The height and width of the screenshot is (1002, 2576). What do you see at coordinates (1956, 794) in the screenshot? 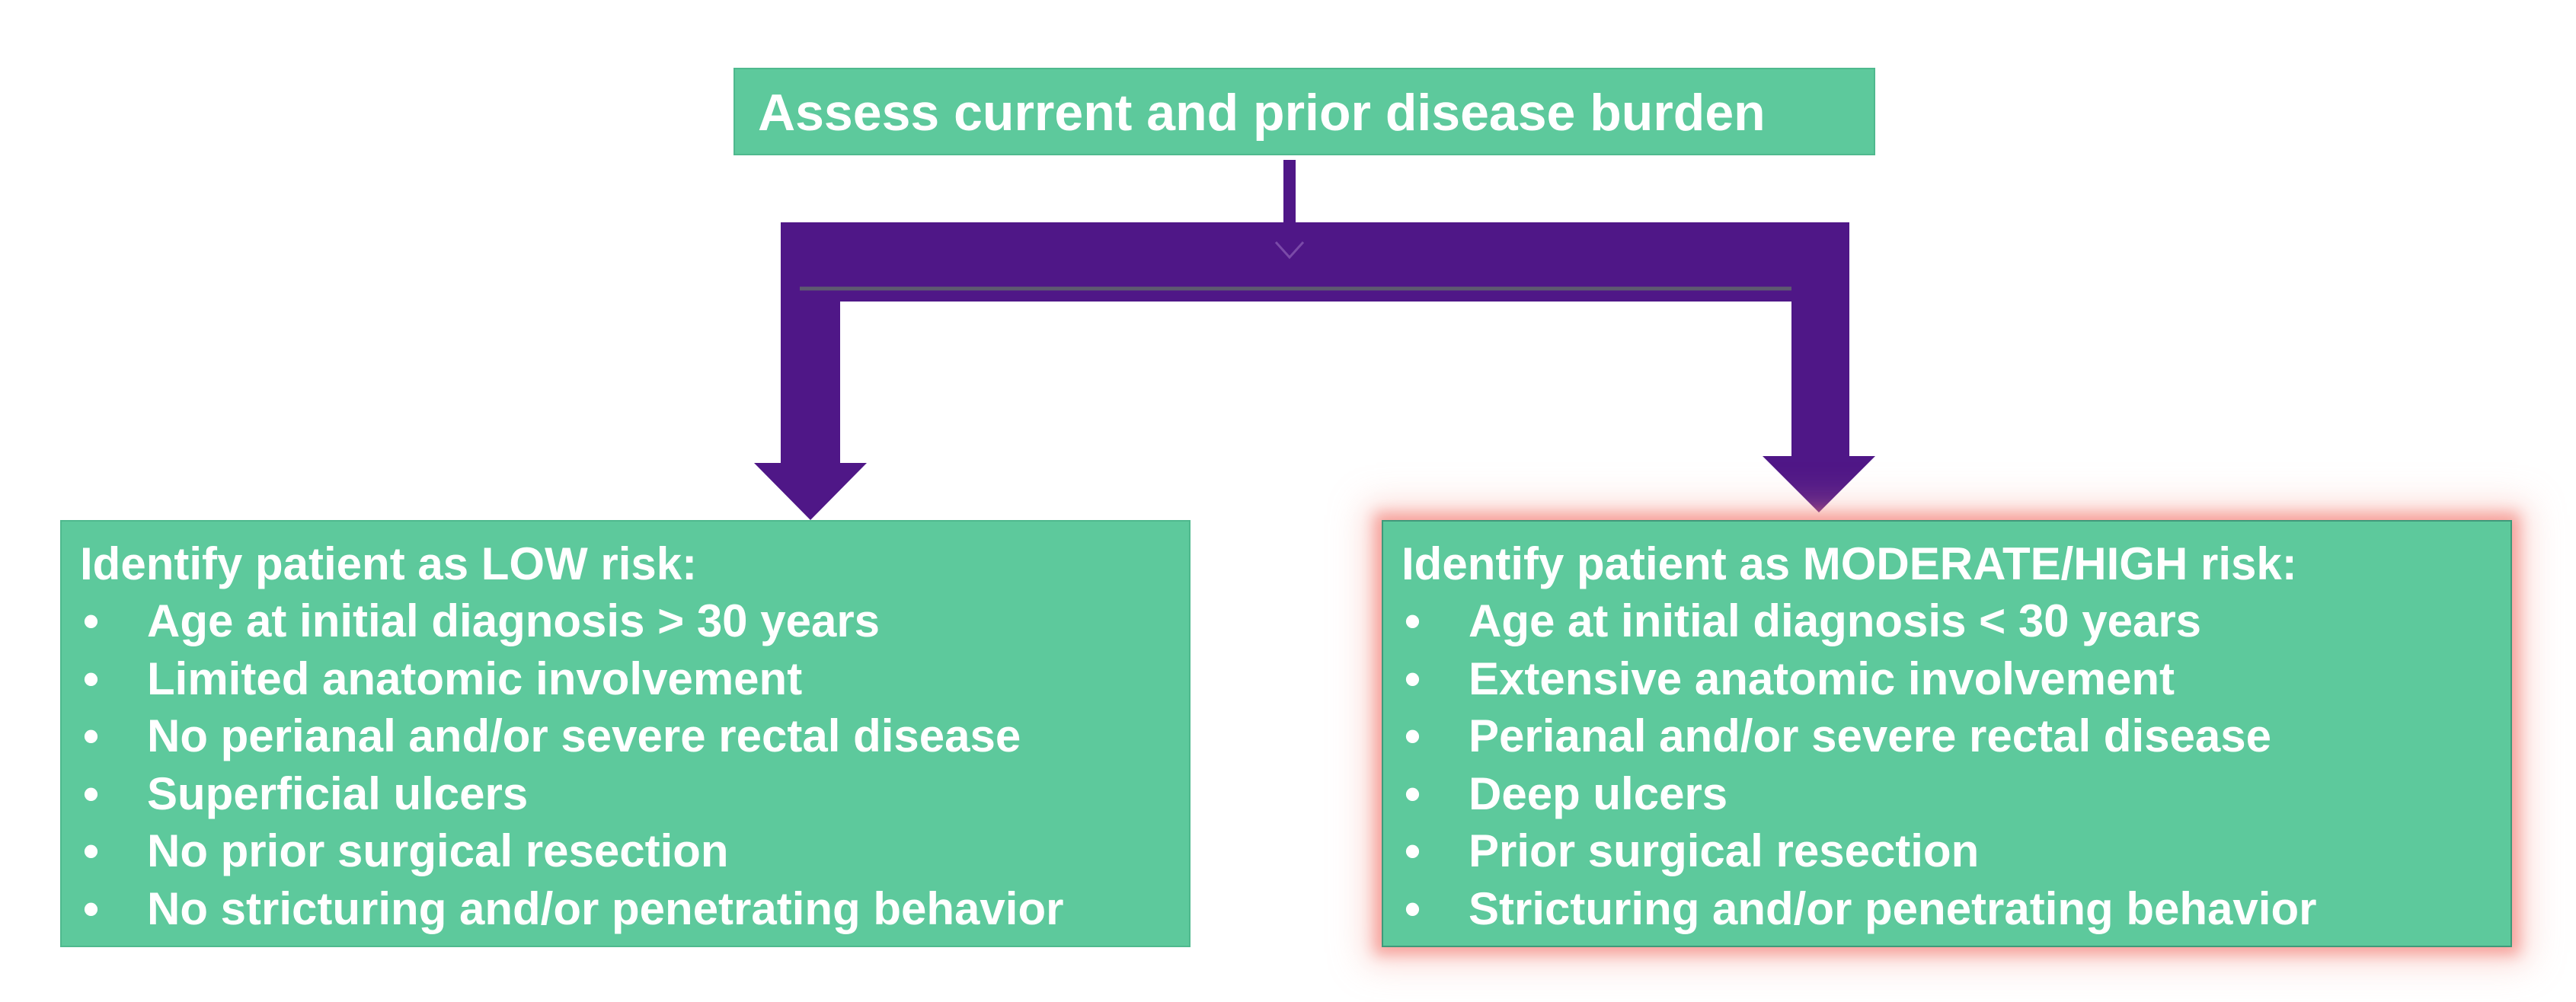
I see `list-item: • Deep ulcers` at bounding box center [1956, 794].